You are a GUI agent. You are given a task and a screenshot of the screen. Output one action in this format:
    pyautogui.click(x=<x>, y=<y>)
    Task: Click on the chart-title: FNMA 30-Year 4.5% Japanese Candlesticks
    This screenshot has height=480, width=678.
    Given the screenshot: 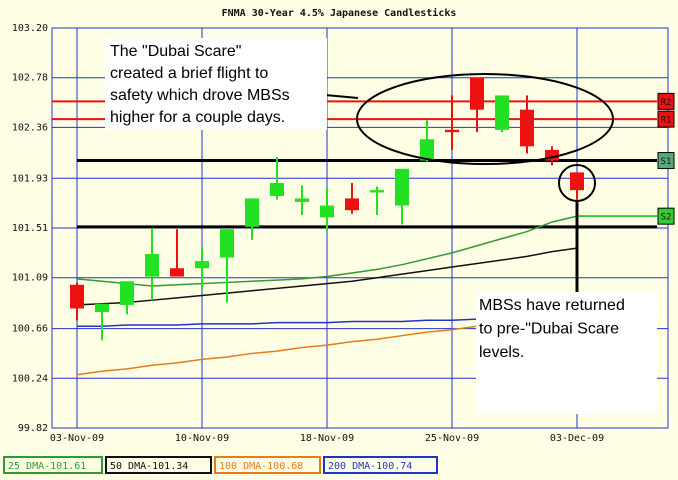 What is the action you would take?
    pyautogui.click(x=339, y=13)
    